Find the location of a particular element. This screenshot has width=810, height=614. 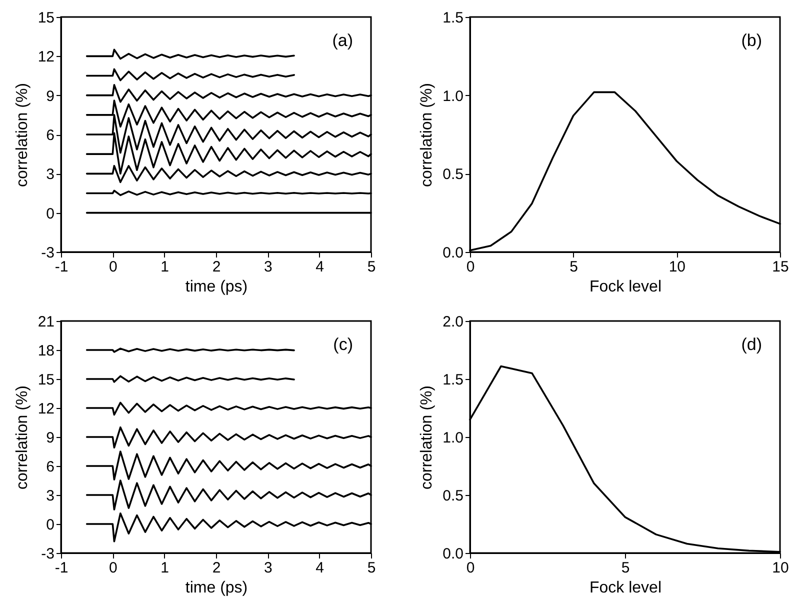

annotation: (b) is located at coordinates (751, 40).